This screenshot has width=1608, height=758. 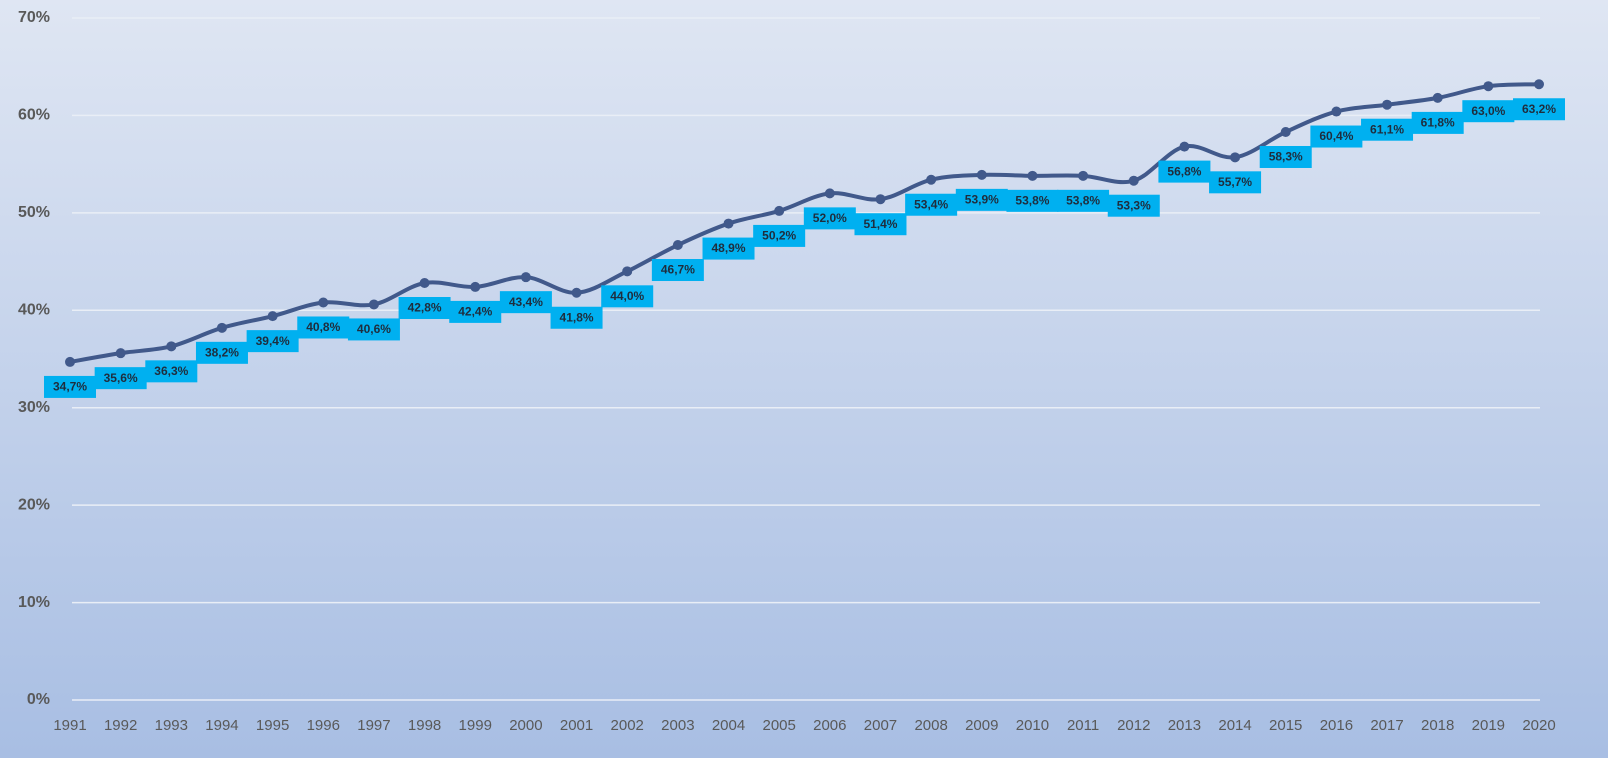 I want to click on value-label: 48,9%, so click(x=729, y=248).